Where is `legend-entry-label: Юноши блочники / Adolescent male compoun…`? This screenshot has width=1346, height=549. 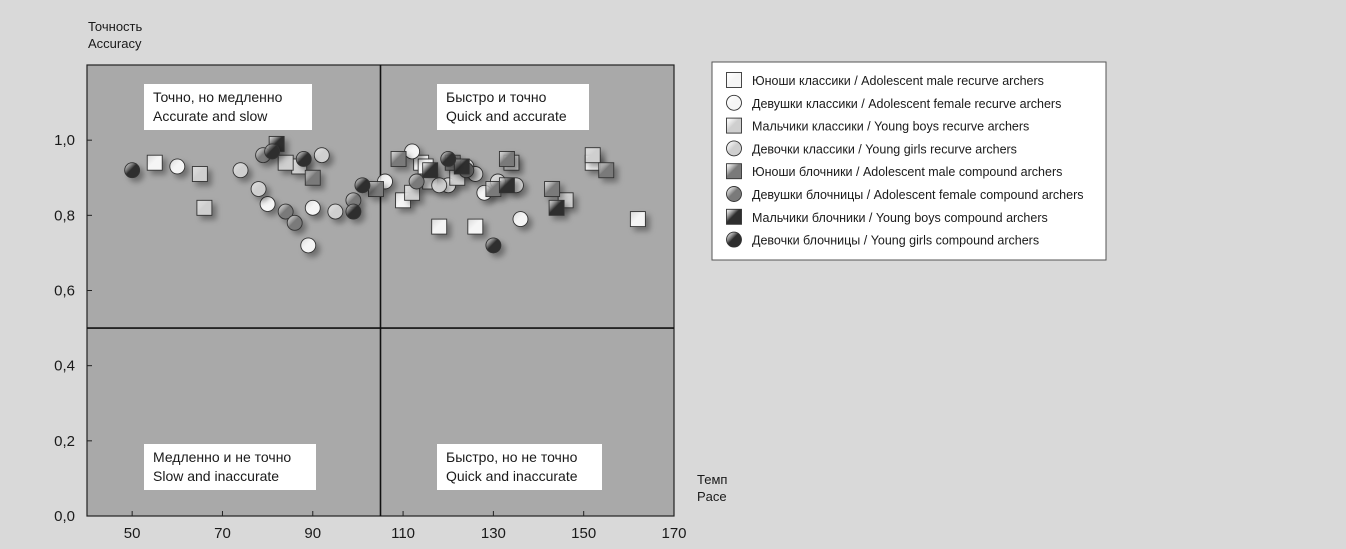 legend-entry-label: Юноши блочники / Adolescent male compoun… is located at coordinates (907, 172).